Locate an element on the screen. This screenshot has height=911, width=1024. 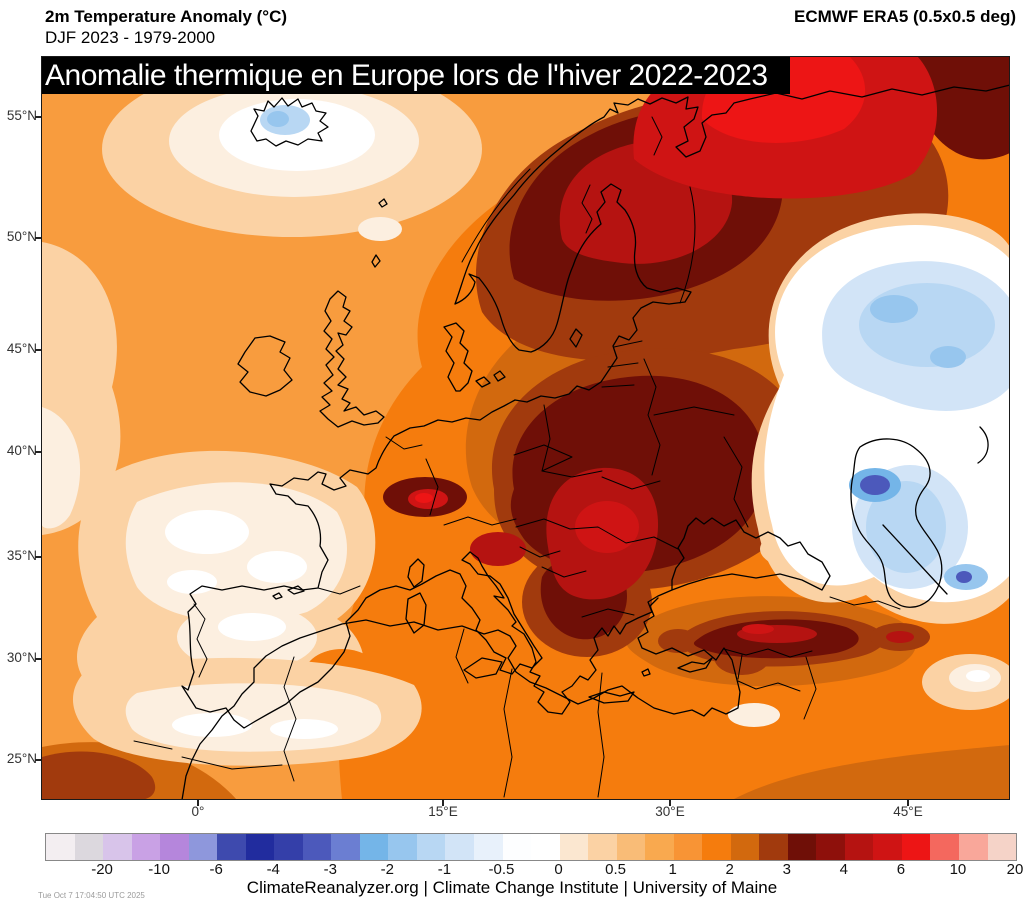
colorbar-tick-label: 0 is located at coordinates (558, 869).